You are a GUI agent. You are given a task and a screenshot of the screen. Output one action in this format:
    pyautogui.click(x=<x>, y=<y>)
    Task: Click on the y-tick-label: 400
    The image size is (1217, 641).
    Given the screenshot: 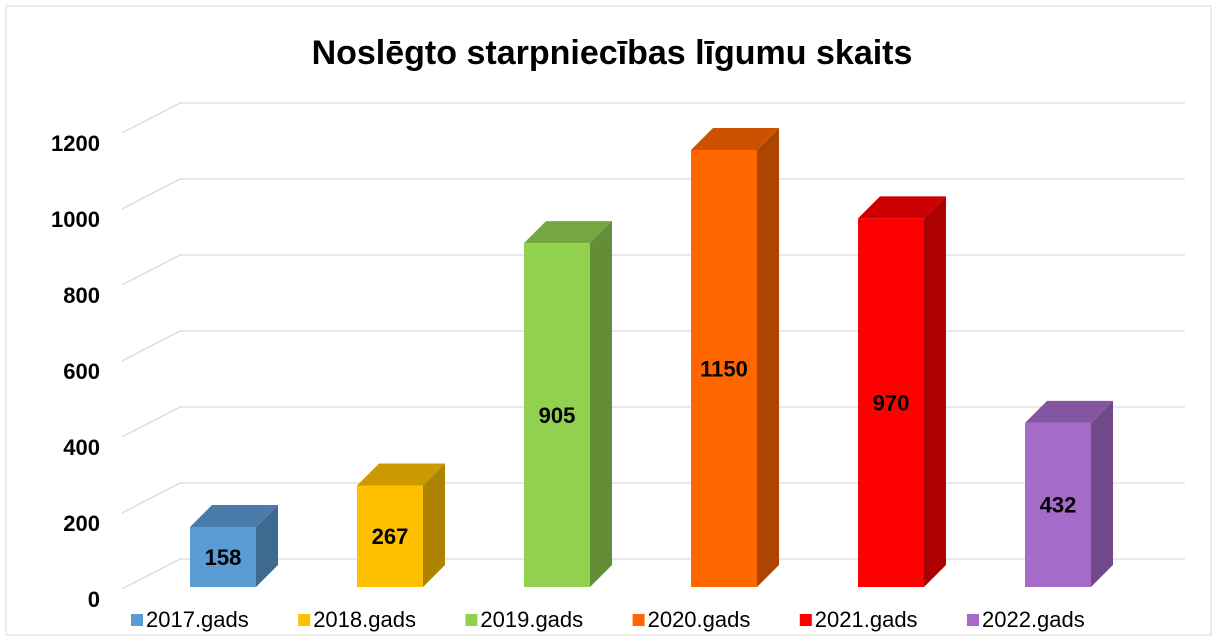 What is the action you would take?
    pyautogui.click(x=81, y=447)
    